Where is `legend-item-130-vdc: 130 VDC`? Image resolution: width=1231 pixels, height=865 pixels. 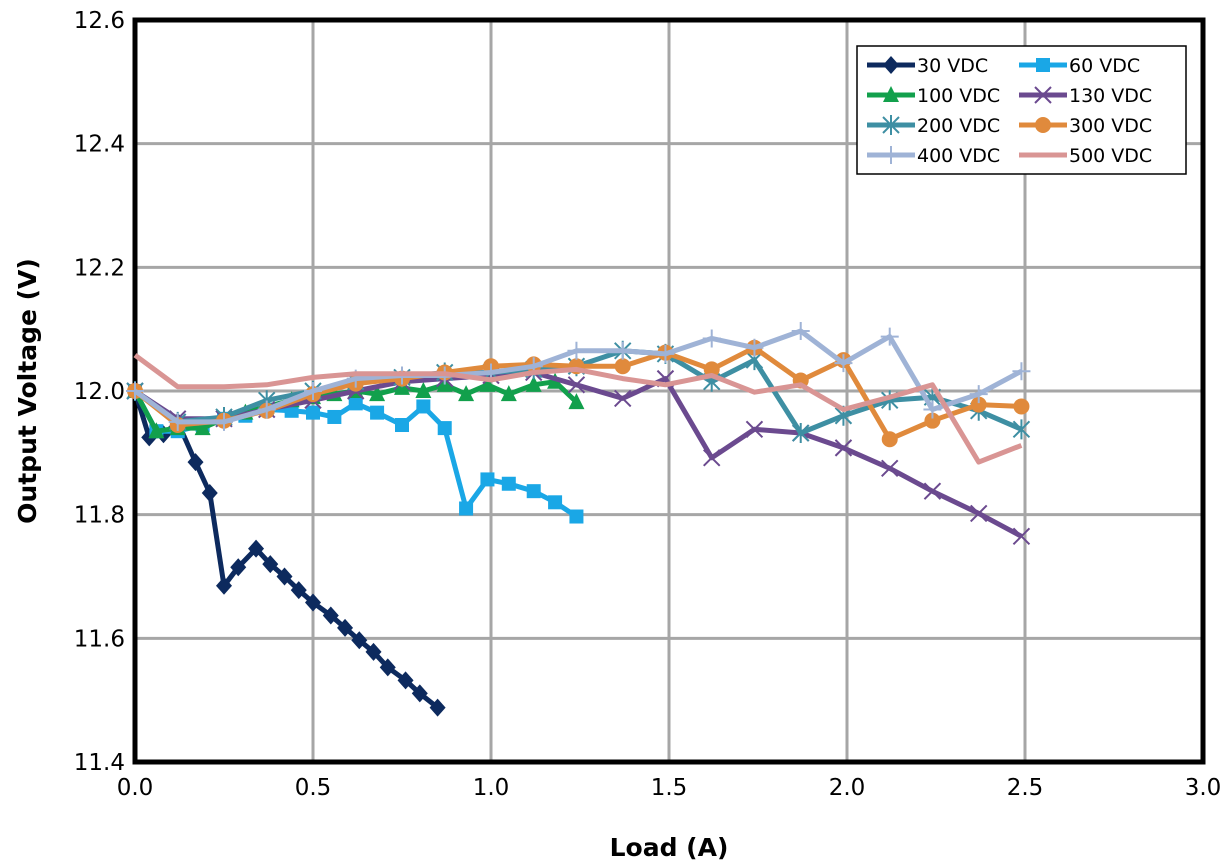 legend-item-130-vdc: 130 VDC is located at coordinates (1085, 96).